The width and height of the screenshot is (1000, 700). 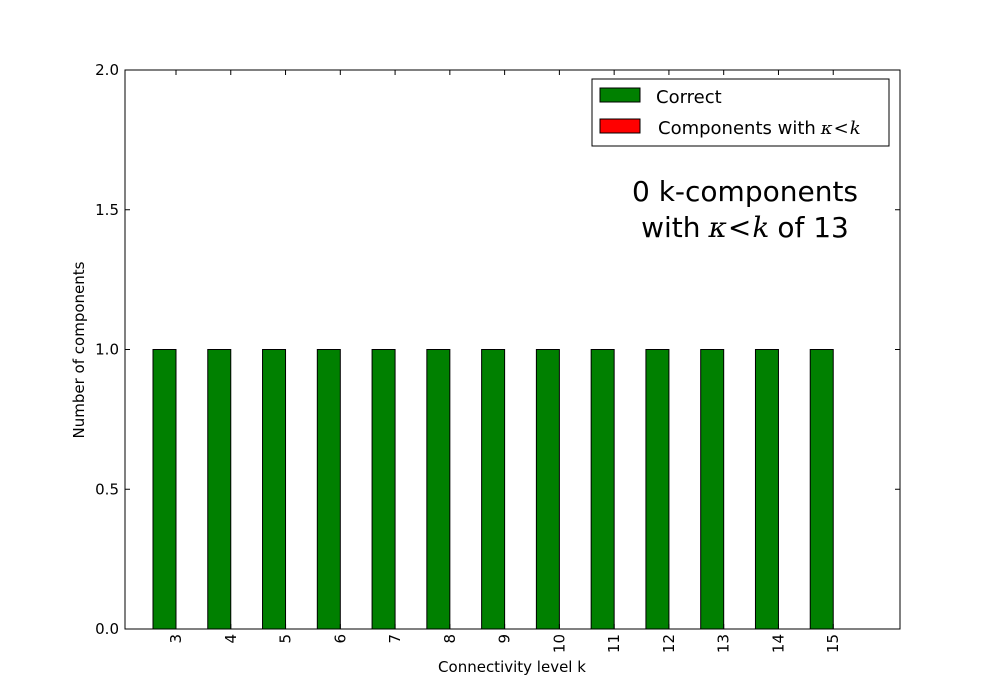 What do you see at coordinates (689, 97) in the screenshot?
I see `legend-label-correct: Correct` at bounding box center [689, 97].